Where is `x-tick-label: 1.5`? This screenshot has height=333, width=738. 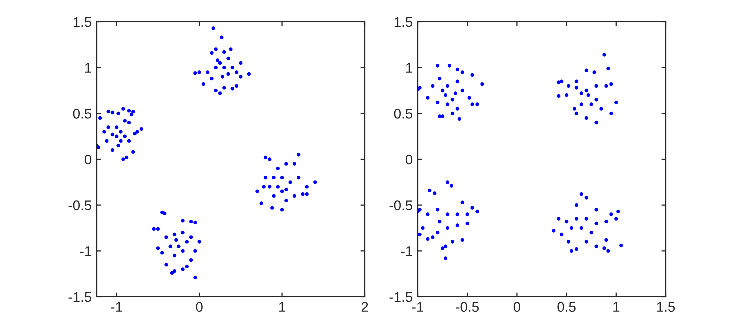
x-tick-label: 1.5 is located at coordinates (666, 307).